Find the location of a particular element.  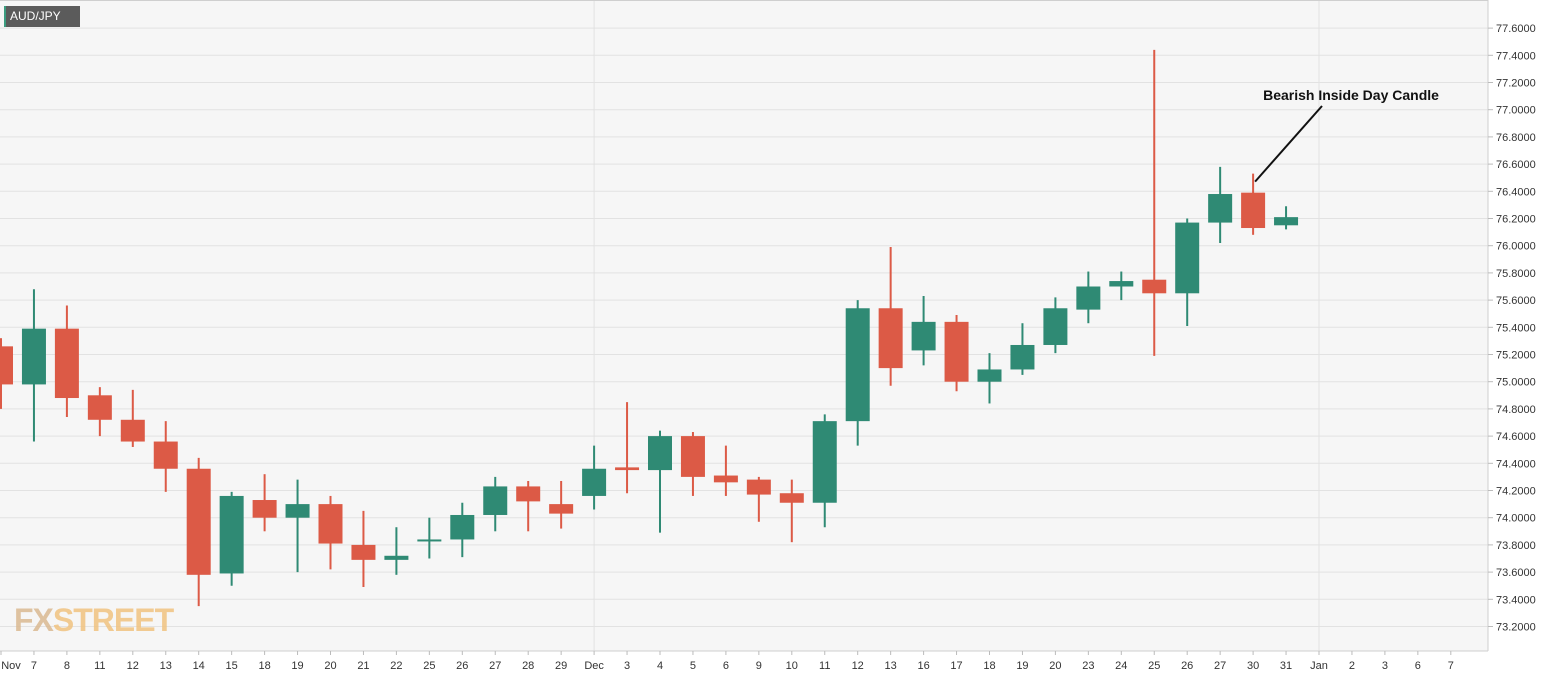

y-tick-label: 74.8000 is located at coordinates (1516, 410).